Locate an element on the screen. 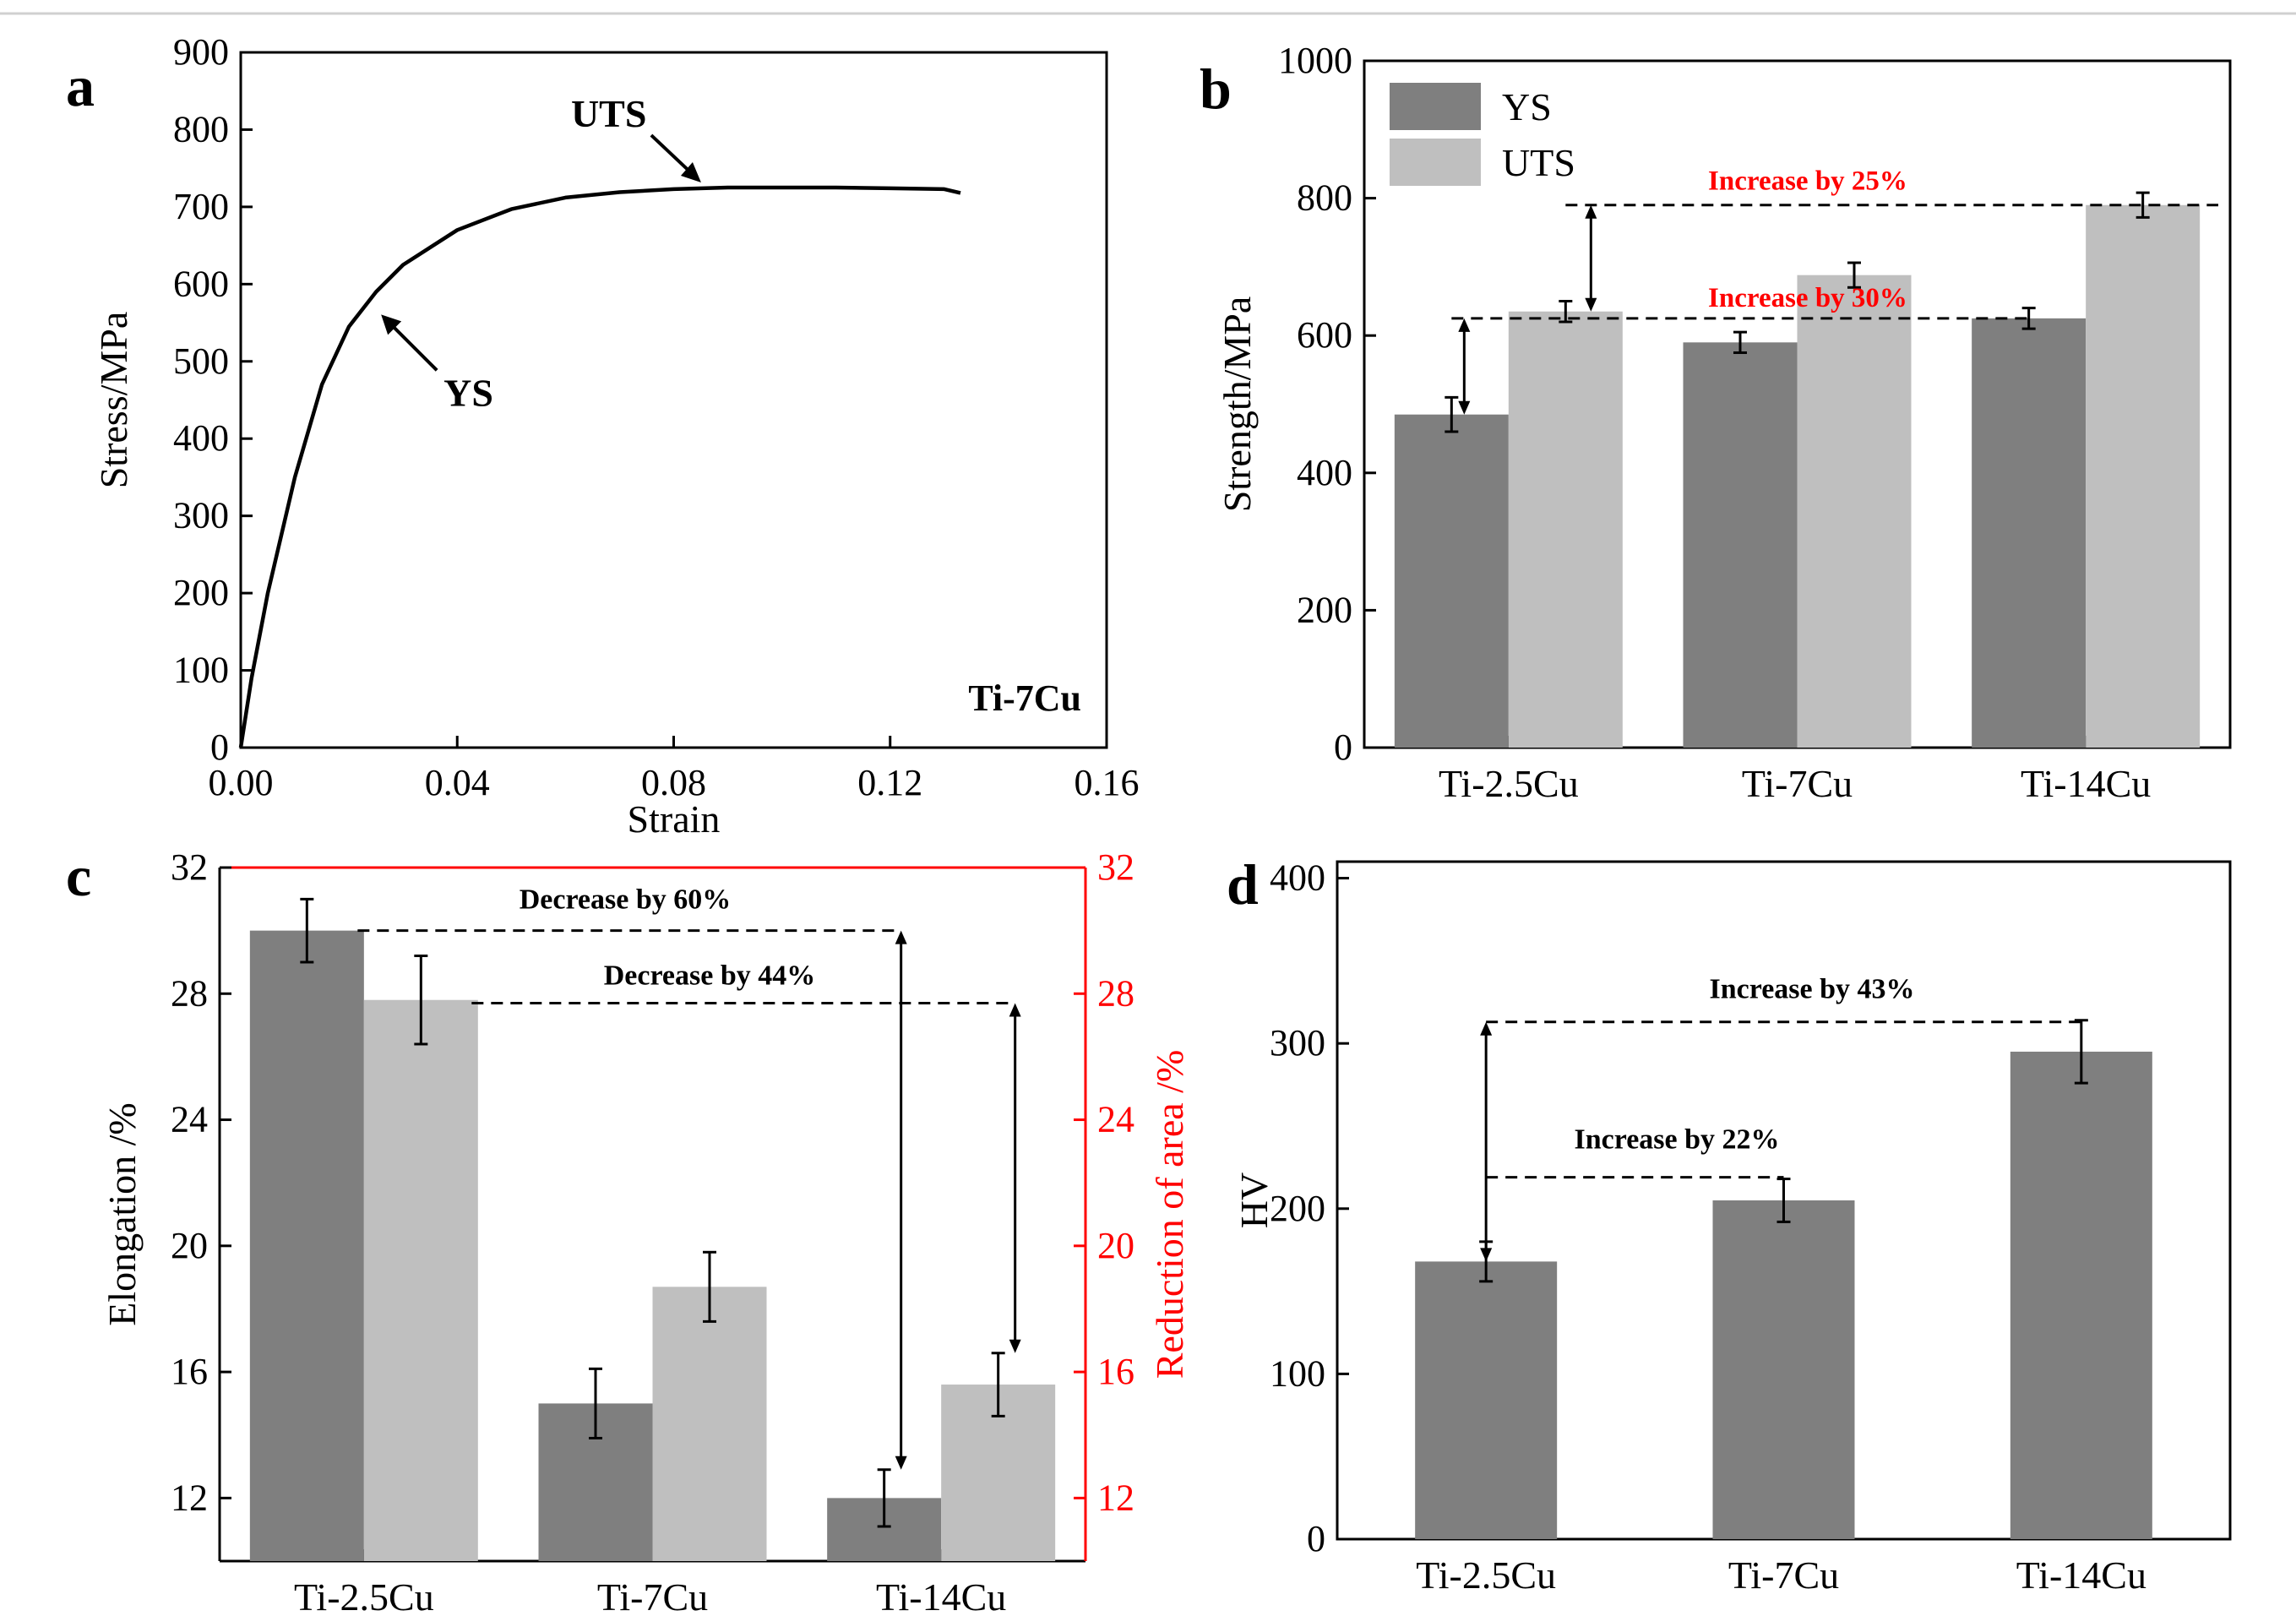 The image size is (2296, 1616). x-tick-label: 0.00 is located at coordinates (242, 782).